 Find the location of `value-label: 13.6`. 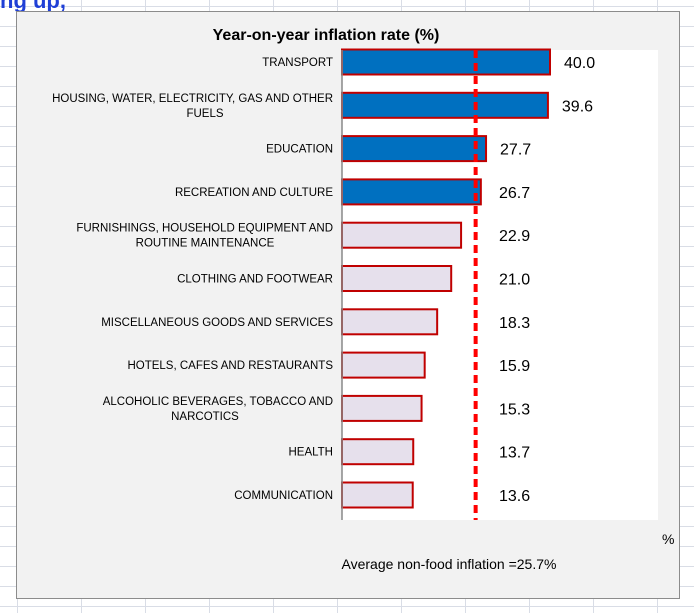

value-label: 13.6 is located at coordinates (514, 496).